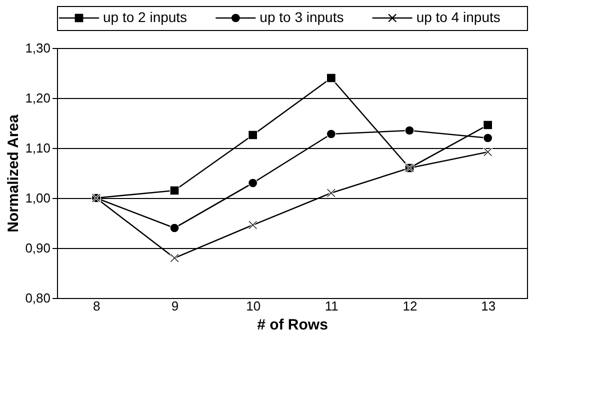 This screenshot has width=599, height=412. I want to click on x-axis-title: # of Rows, so click(292, 325).